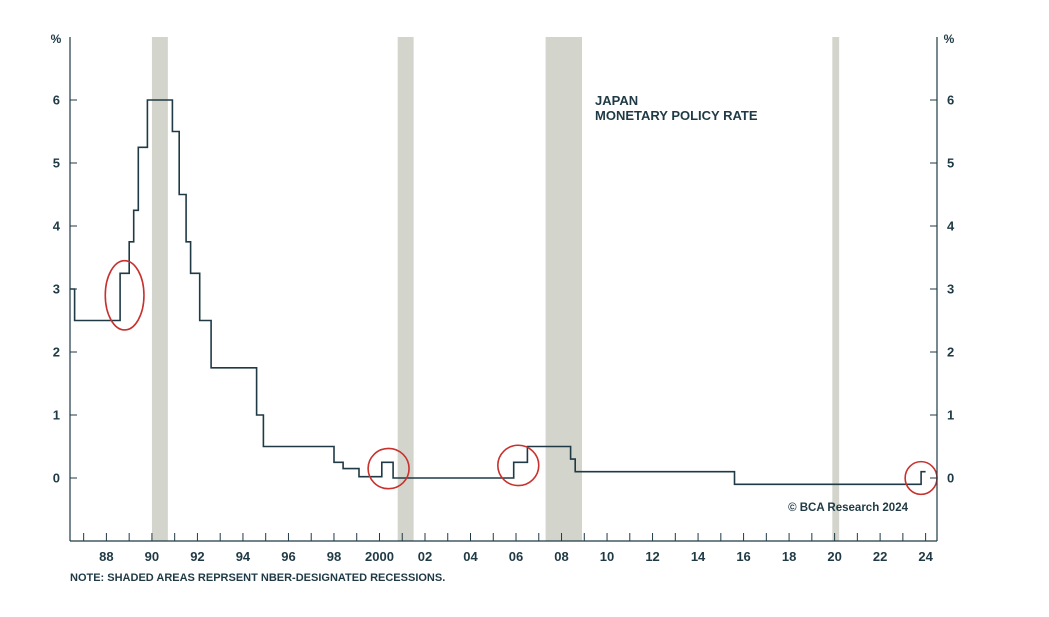  I want to click on x-tick-label: 24, so click(925, 556).